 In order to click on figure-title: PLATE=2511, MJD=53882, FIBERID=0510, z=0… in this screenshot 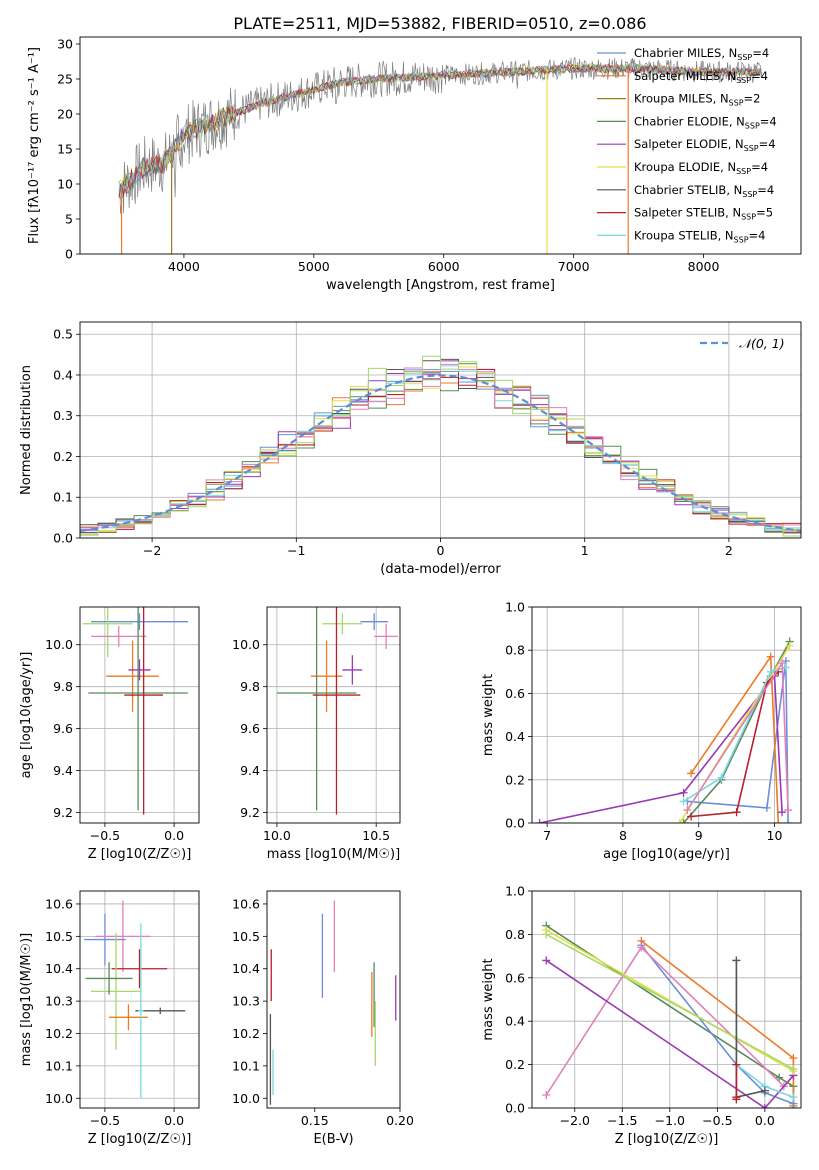, I will do `click(439, 23)`.